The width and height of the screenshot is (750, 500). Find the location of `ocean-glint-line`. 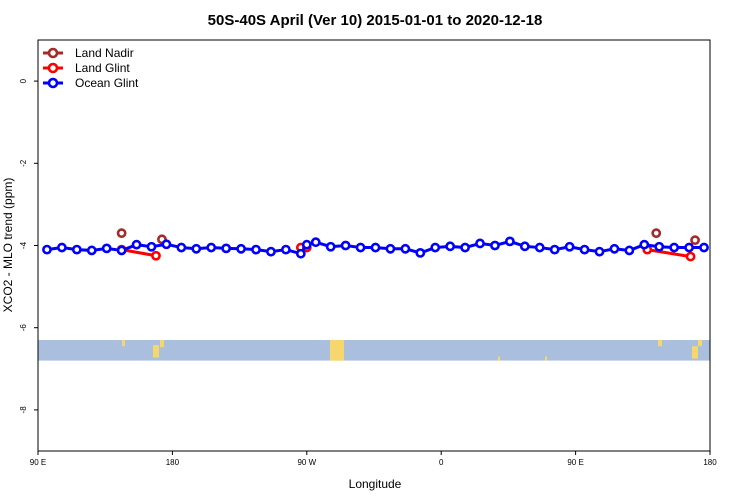

ocean-glint-line is located at coordinates (375, 247).